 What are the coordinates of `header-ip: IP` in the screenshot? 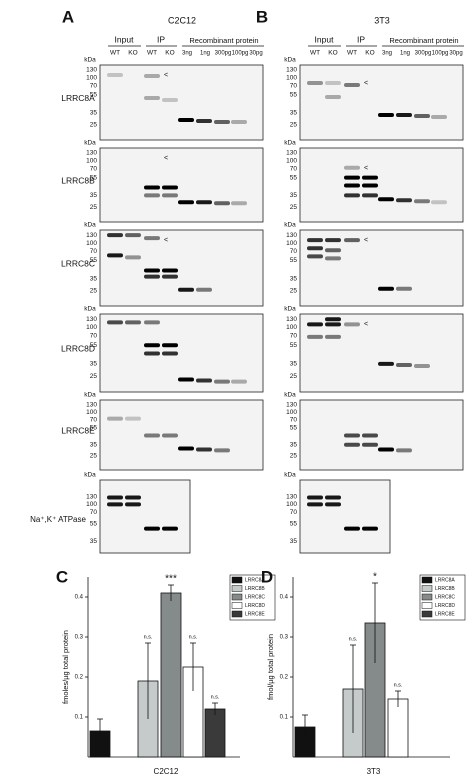 It's located at (361, 39).